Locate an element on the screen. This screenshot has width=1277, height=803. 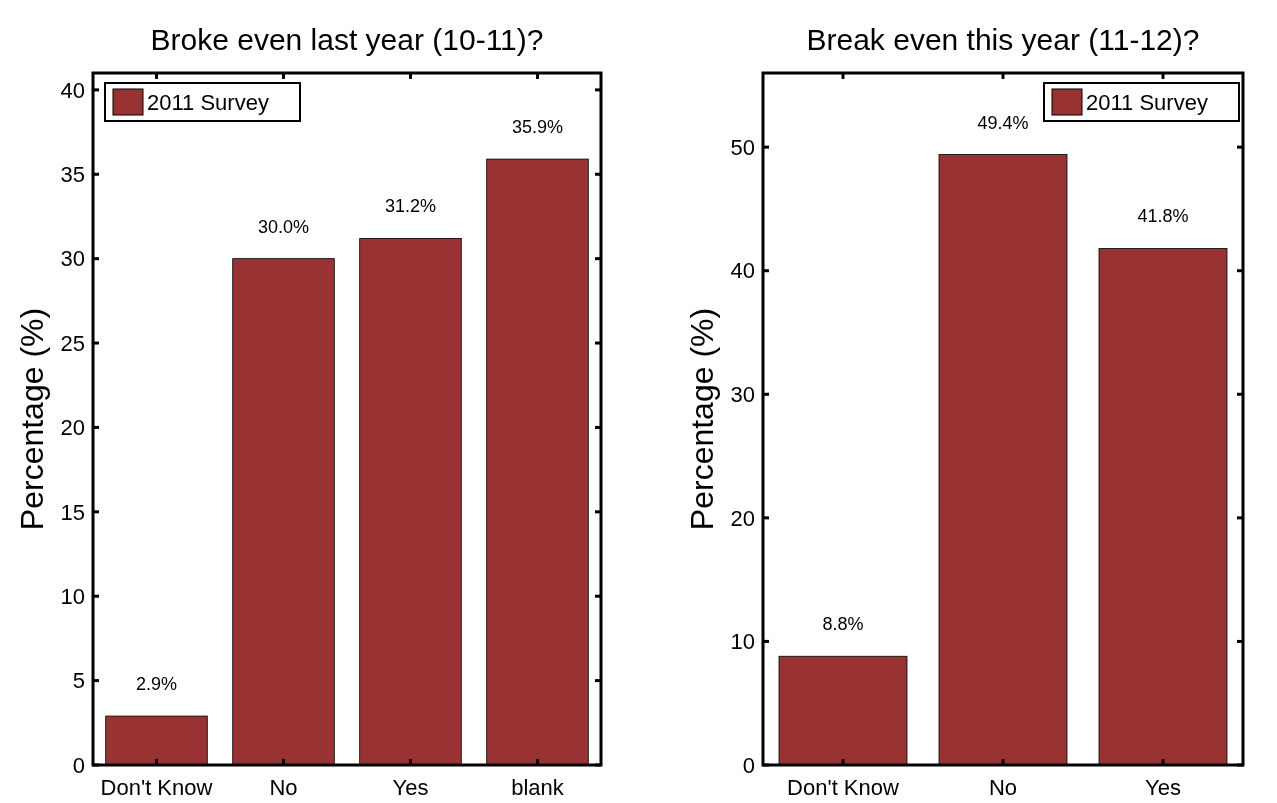
y-tick-label: 15 is located at coordinates (72, 512).